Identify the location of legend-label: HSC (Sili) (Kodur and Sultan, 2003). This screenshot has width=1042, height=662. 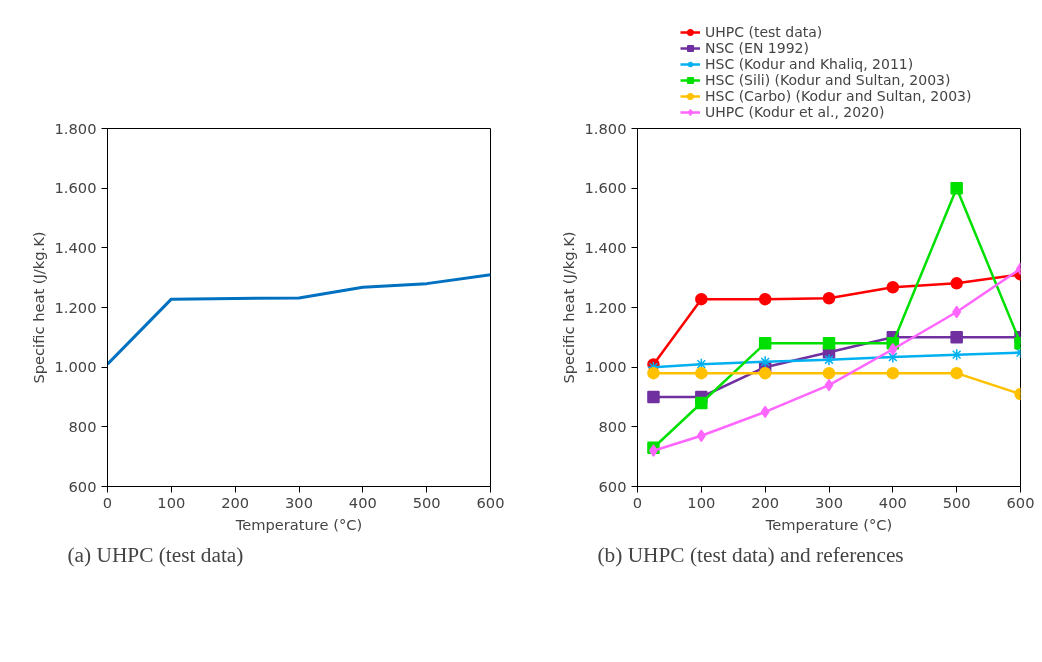
(828, 80).